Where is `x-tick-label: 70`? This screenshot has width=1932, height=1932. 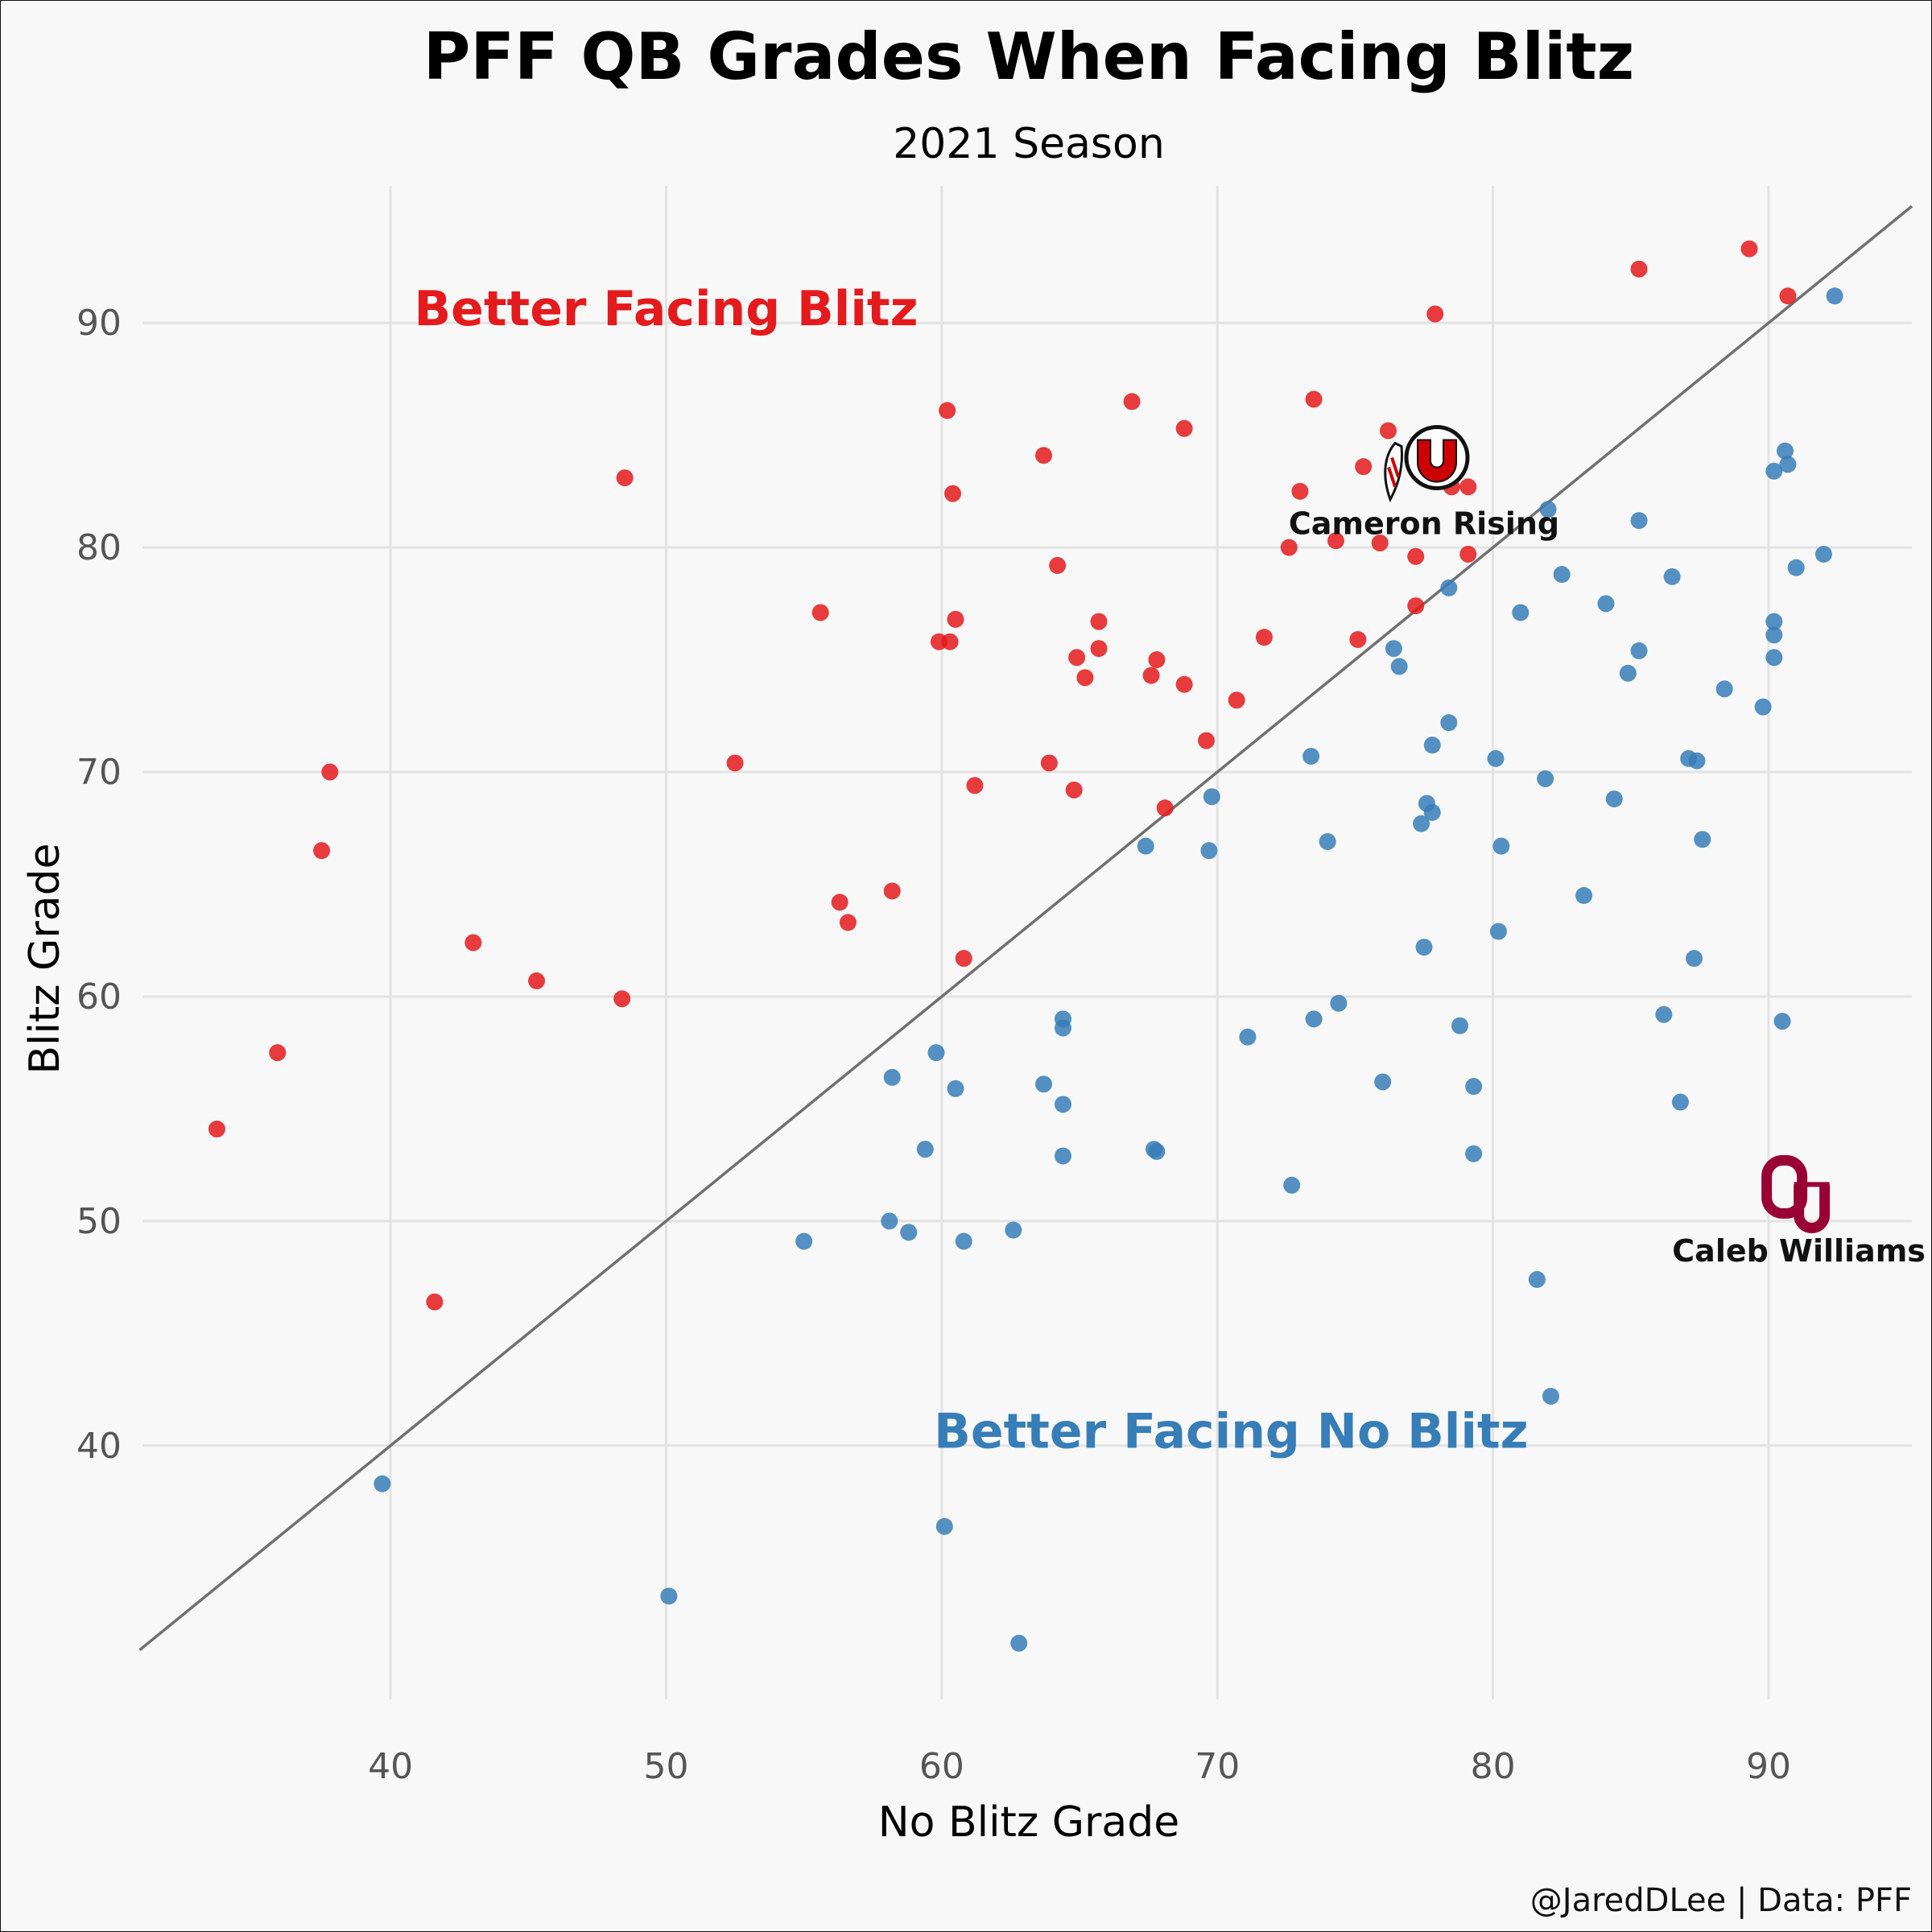
x-tick-label: 70 is located at coordinates (1217, 1767).